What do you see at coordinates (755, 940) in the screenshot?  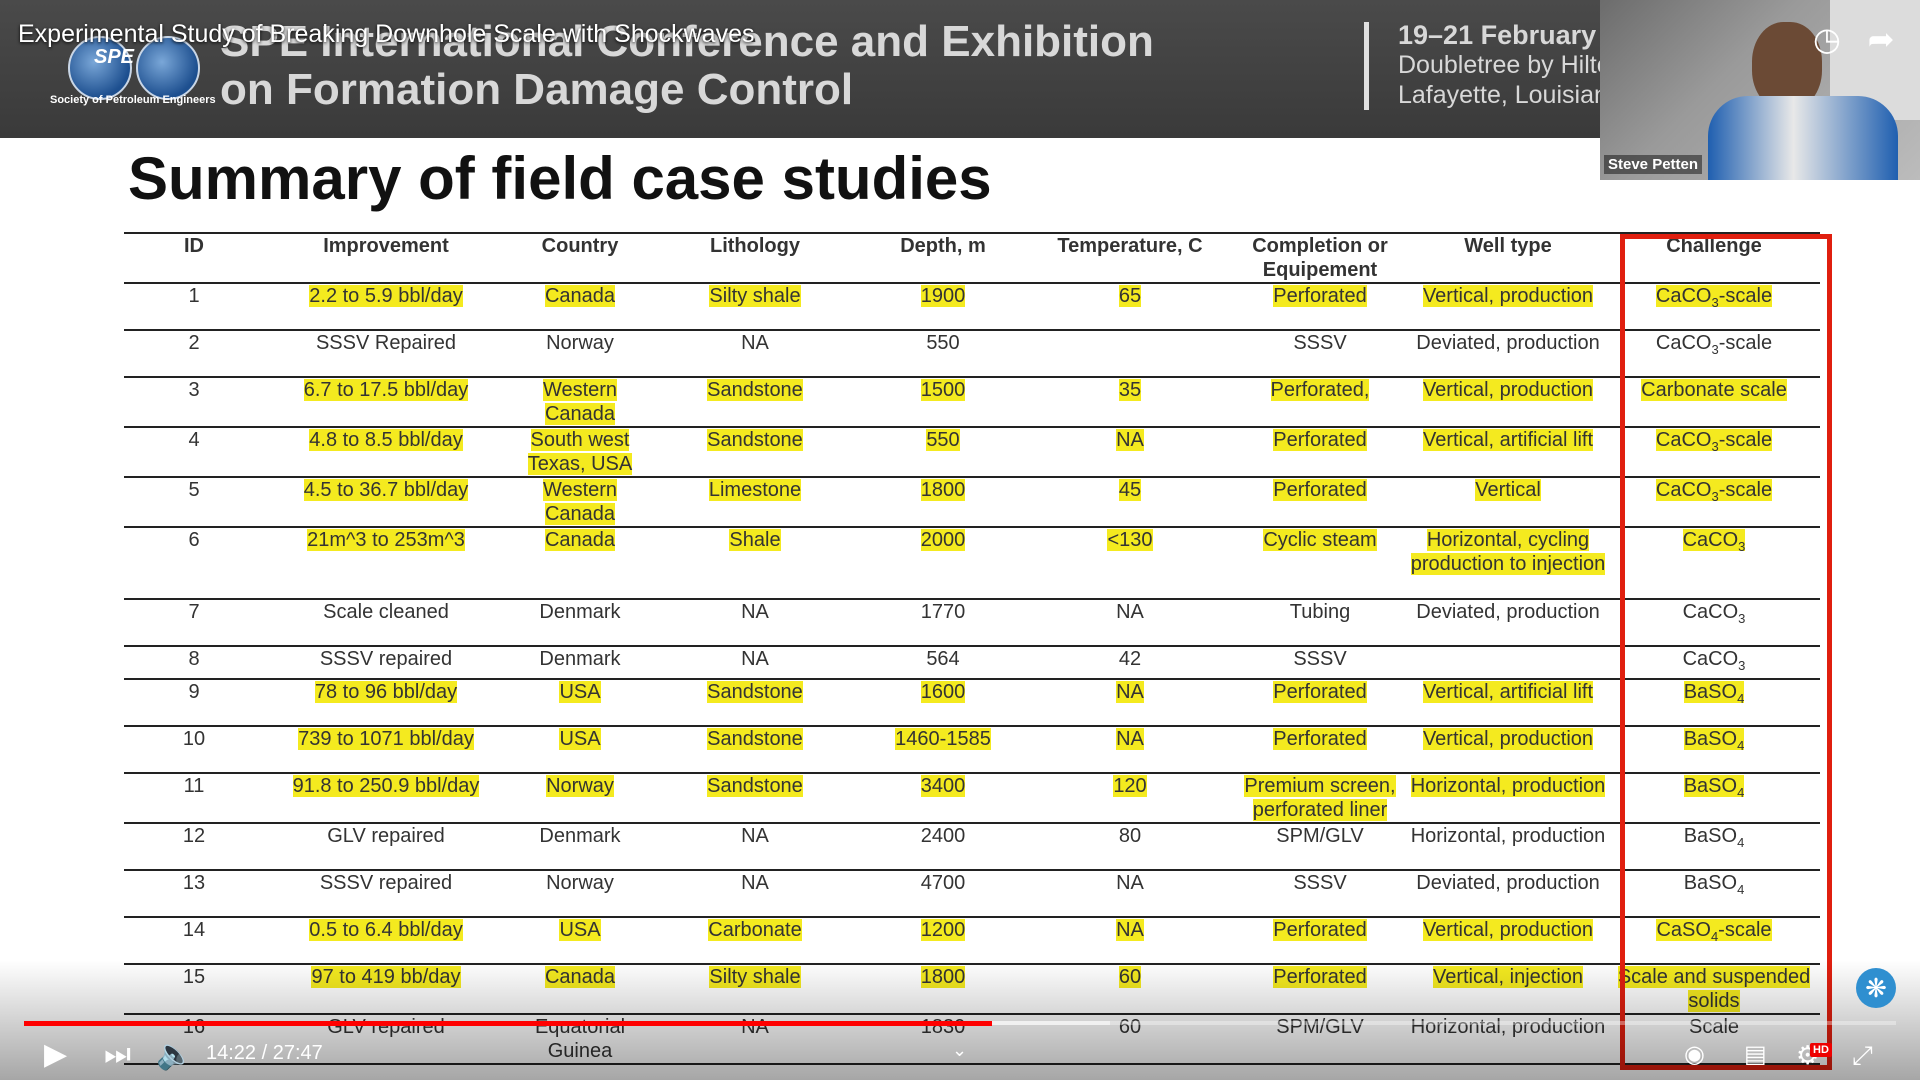 I see `cell-lithology: Carbonate` at bounding box center [755, 940].